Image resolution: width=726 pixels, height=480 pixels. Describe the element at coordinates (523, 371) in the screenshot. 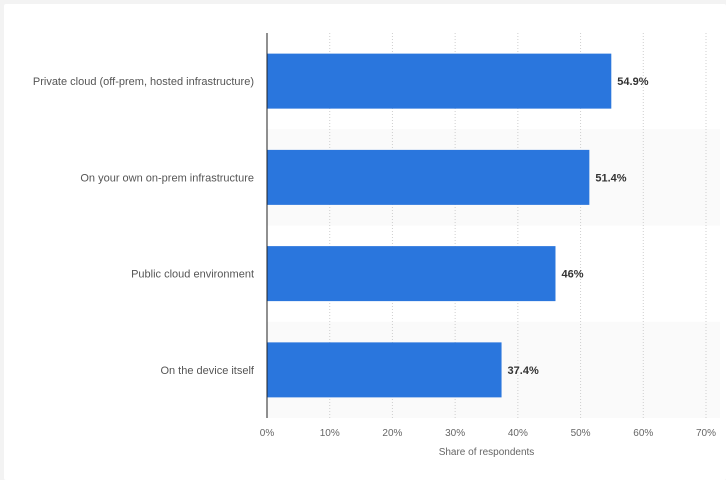

I see `value-label: 37.4%` at that location.